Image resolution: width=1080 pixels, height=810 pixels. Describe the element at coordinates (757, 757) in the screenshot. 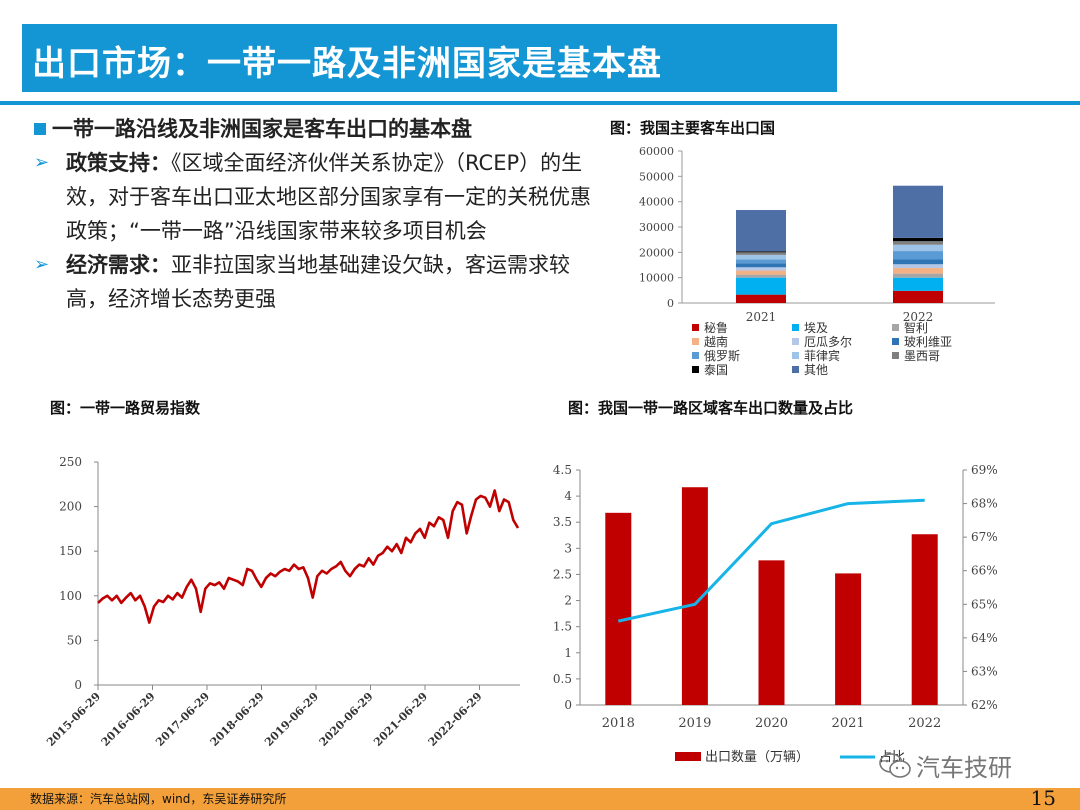

I see `legend-label: 出口数量（万辆）` at that location.